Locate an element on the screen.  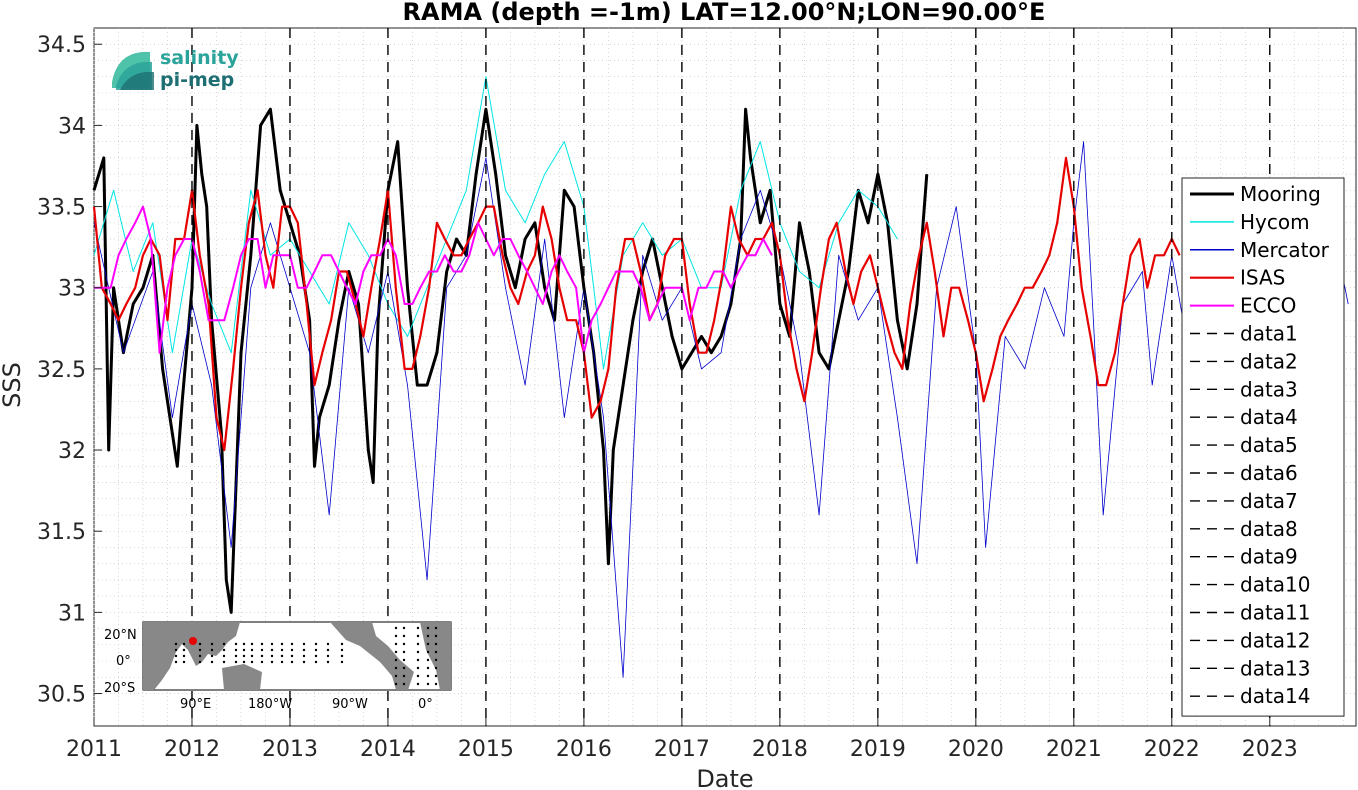
y-tick-label-2: 31.5 is located at coordinates (61, 532).